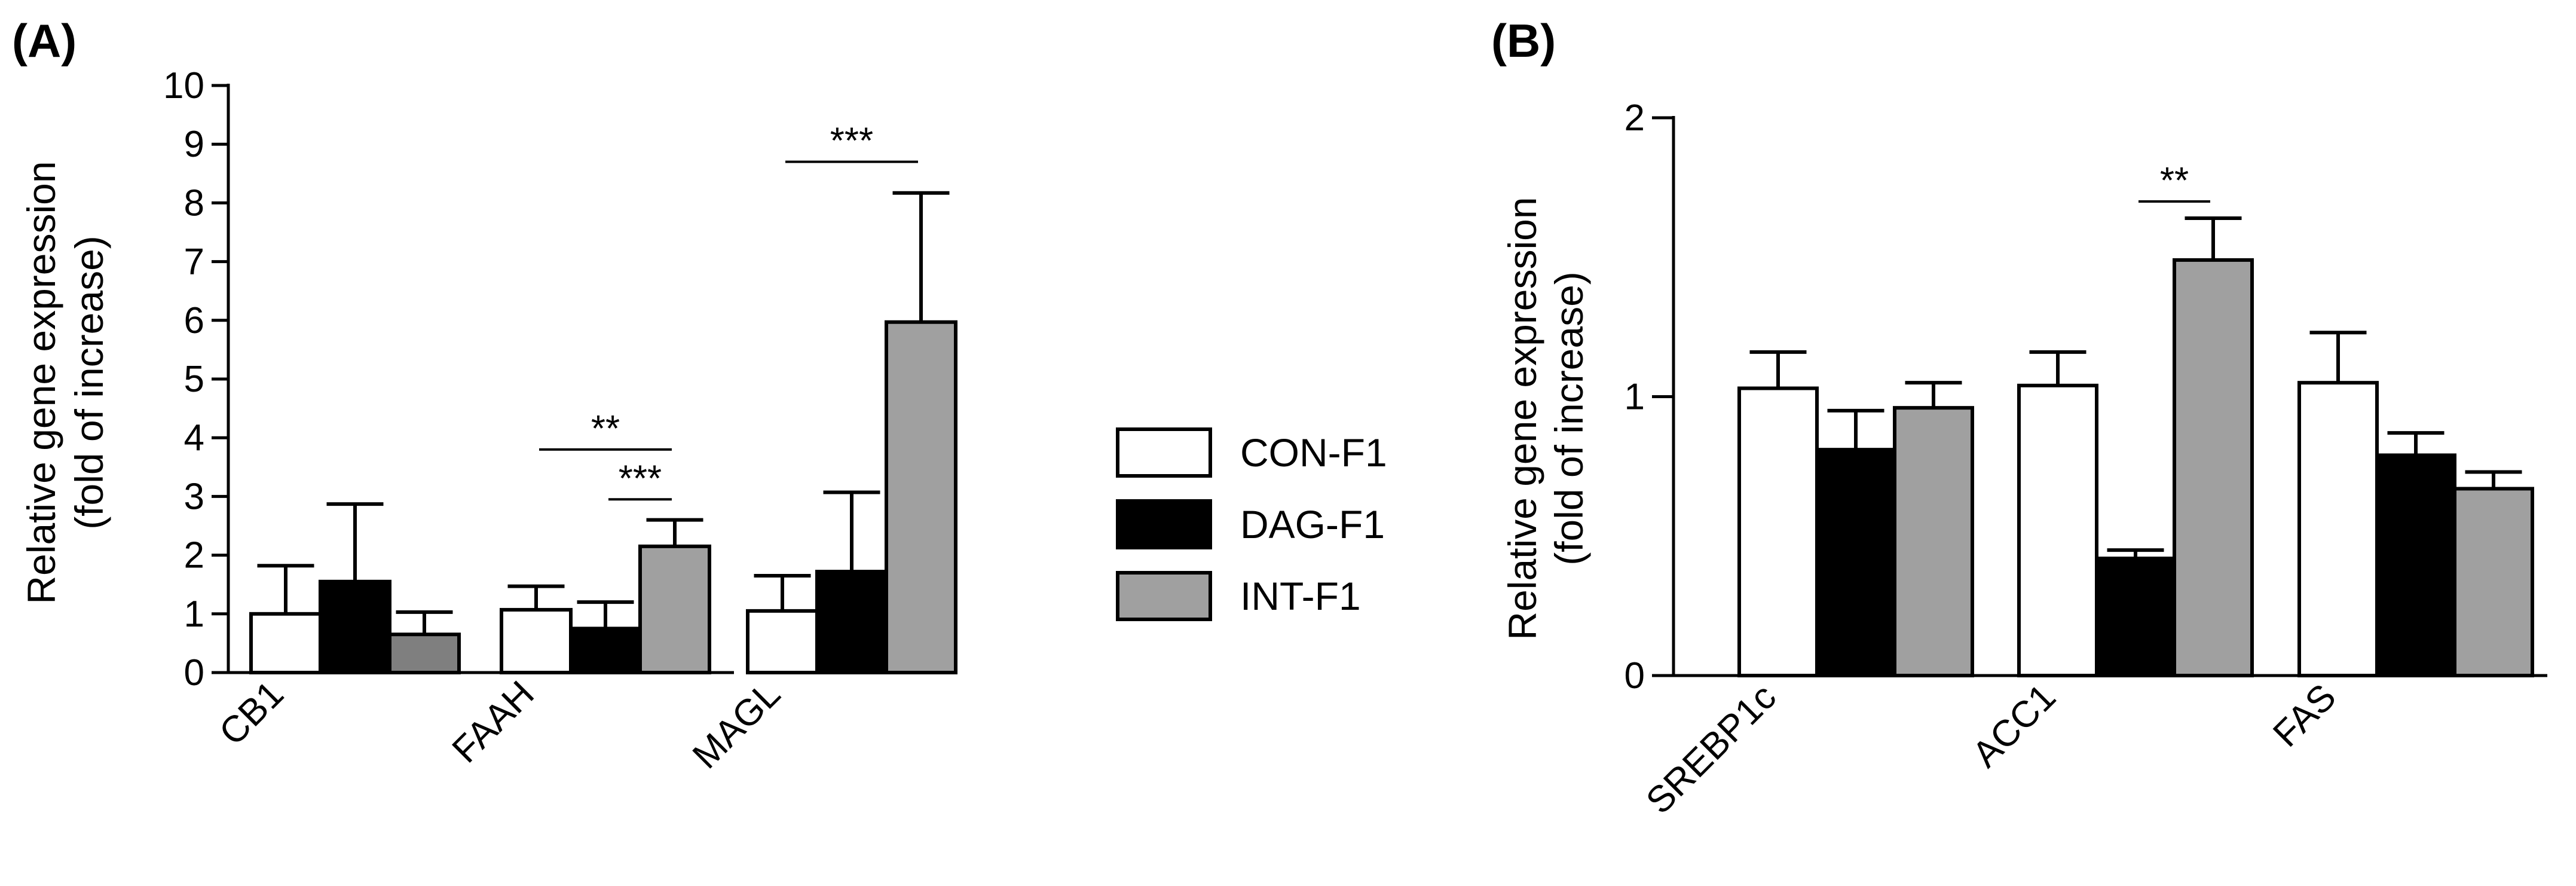 Image resolution: width=2576 pixels, height=886 pixels. What do you see at coordinates (183, 85) in the screenshot?
I see `y-tick-label: 10` at bounding box center [183, 85].